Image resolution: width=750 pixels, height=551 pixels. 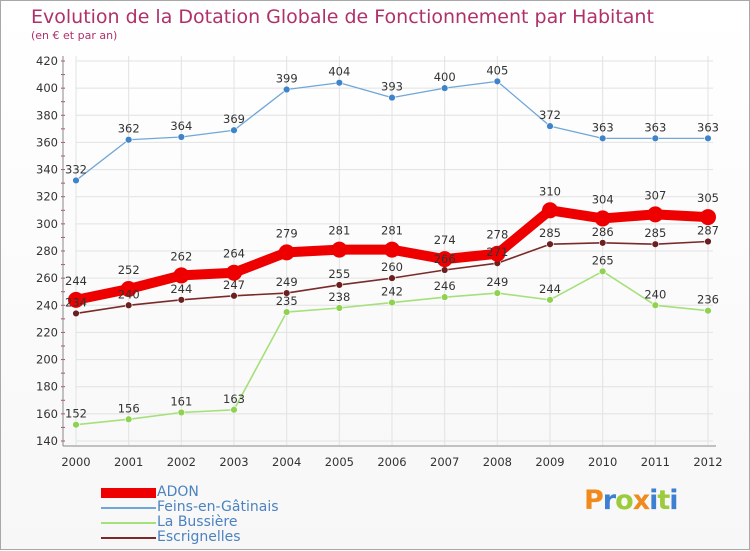 I want to click on data-label: 249, so click(x=497, y=282).